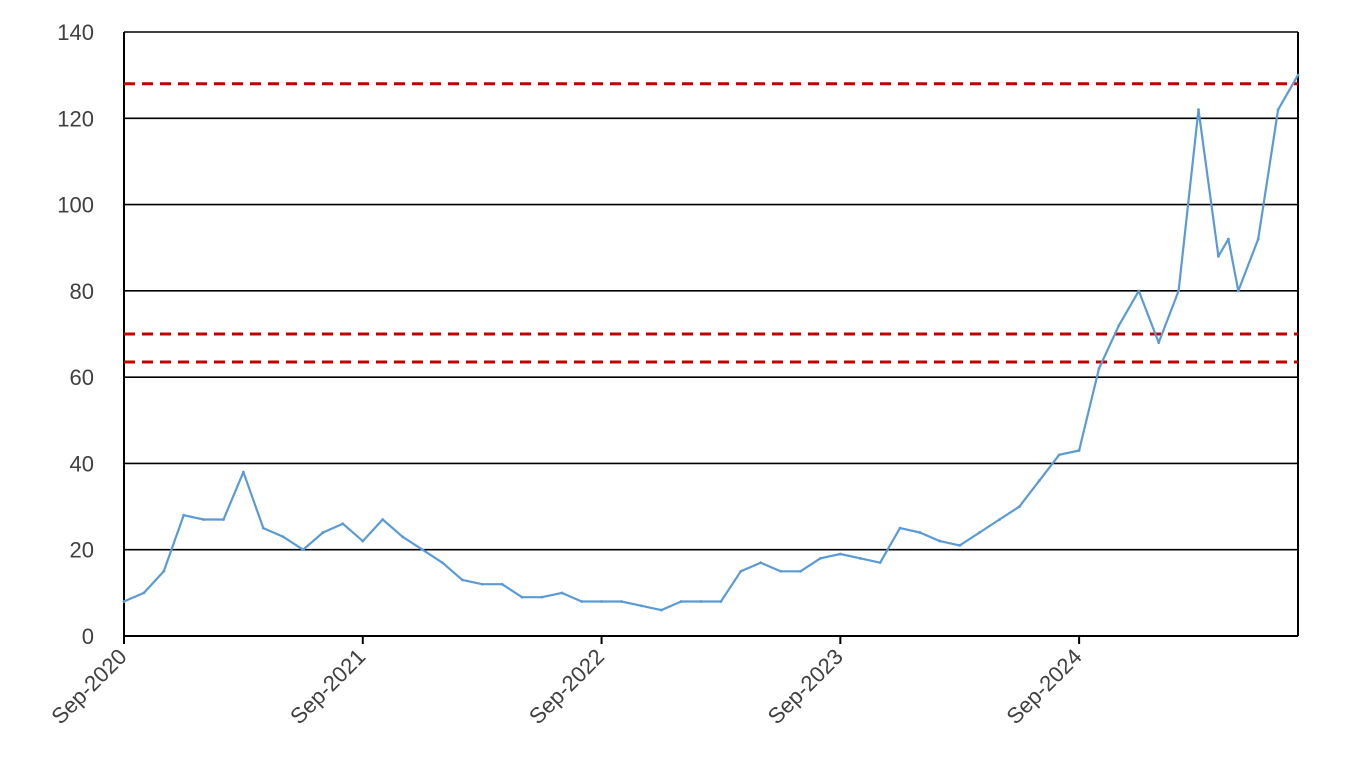  Describe the element at coordinates (327, 686) in the screenshot. I see `x-tick-label: Sep-2021` at that location.